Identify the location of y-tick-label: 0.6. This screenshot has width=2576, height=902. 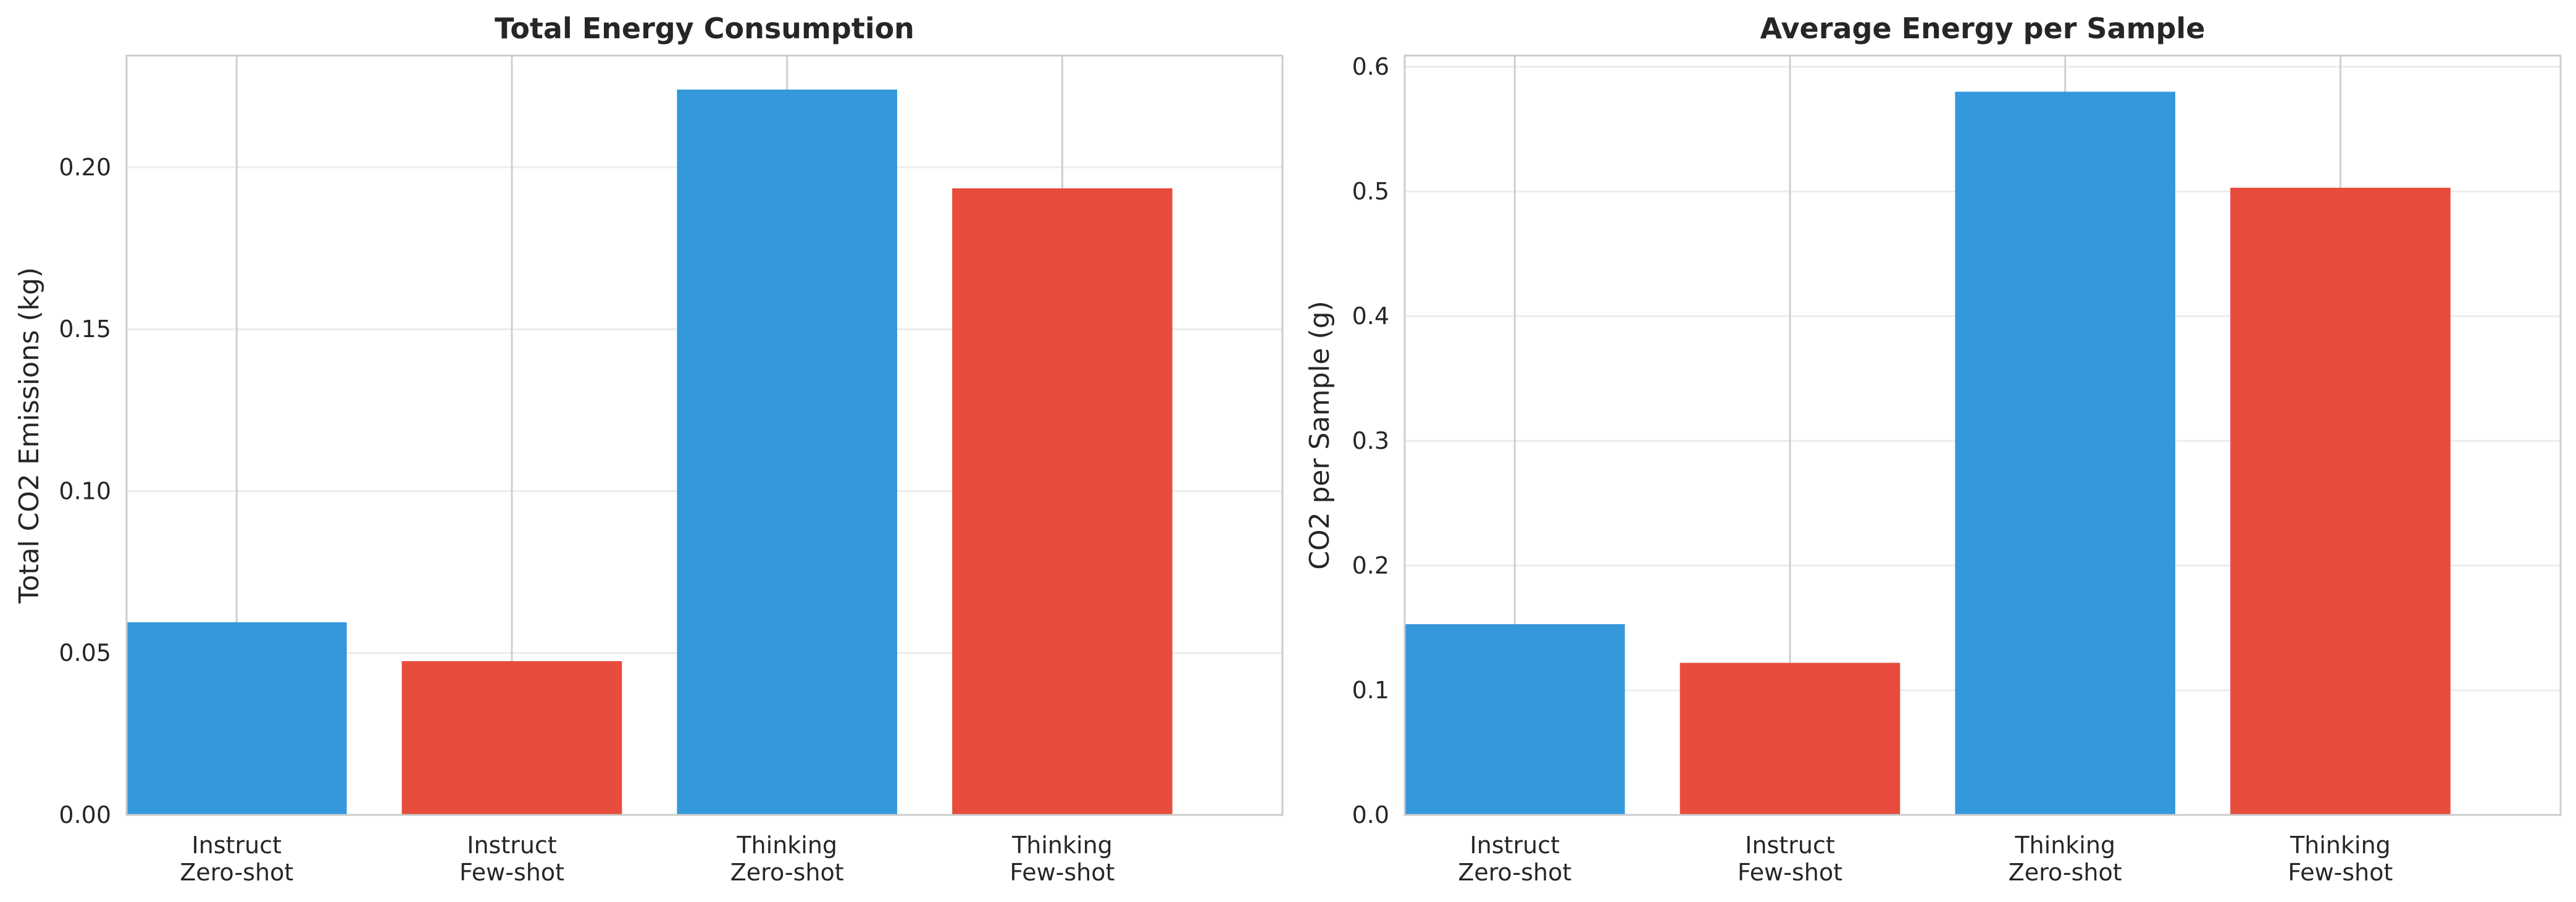
(1370, 66).